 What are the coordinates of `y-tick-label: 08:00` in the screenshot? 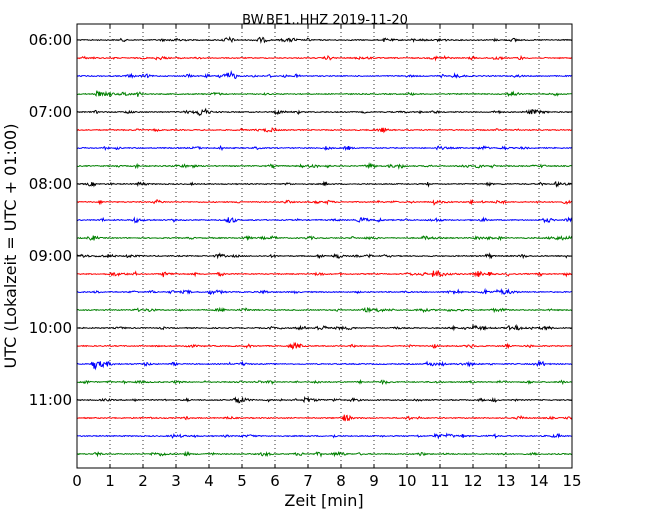 It's located at (50, 184).